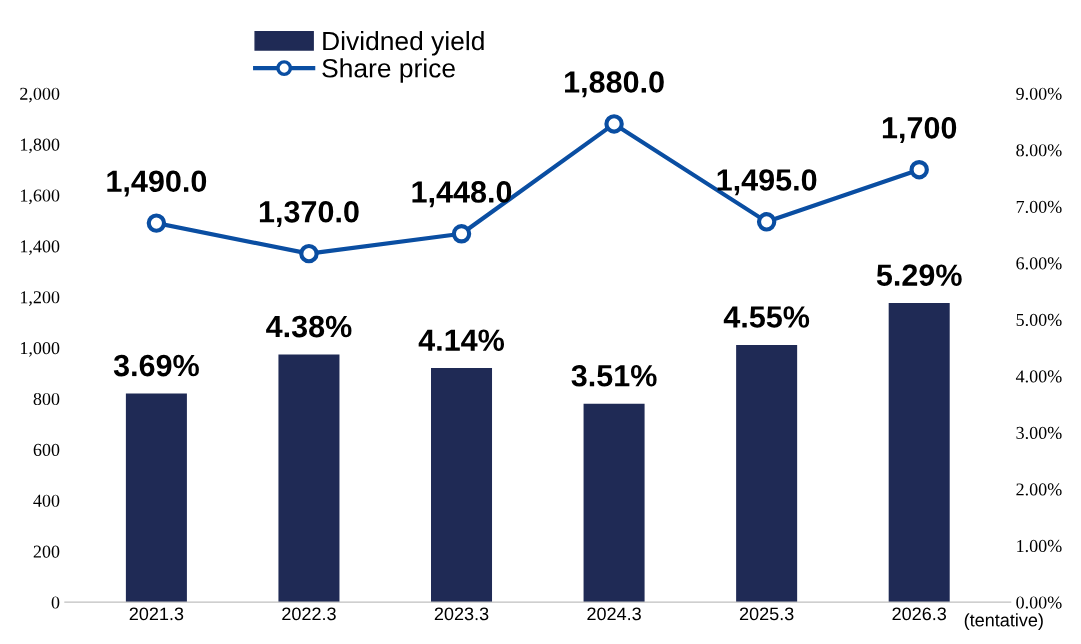 The height and width of the screenshot is (644, 1081). What do you see at coordinates (1039, 602) in the screenshot?
I see `y2-tick-label: 0.00%` at bounding box center [1039, 602].